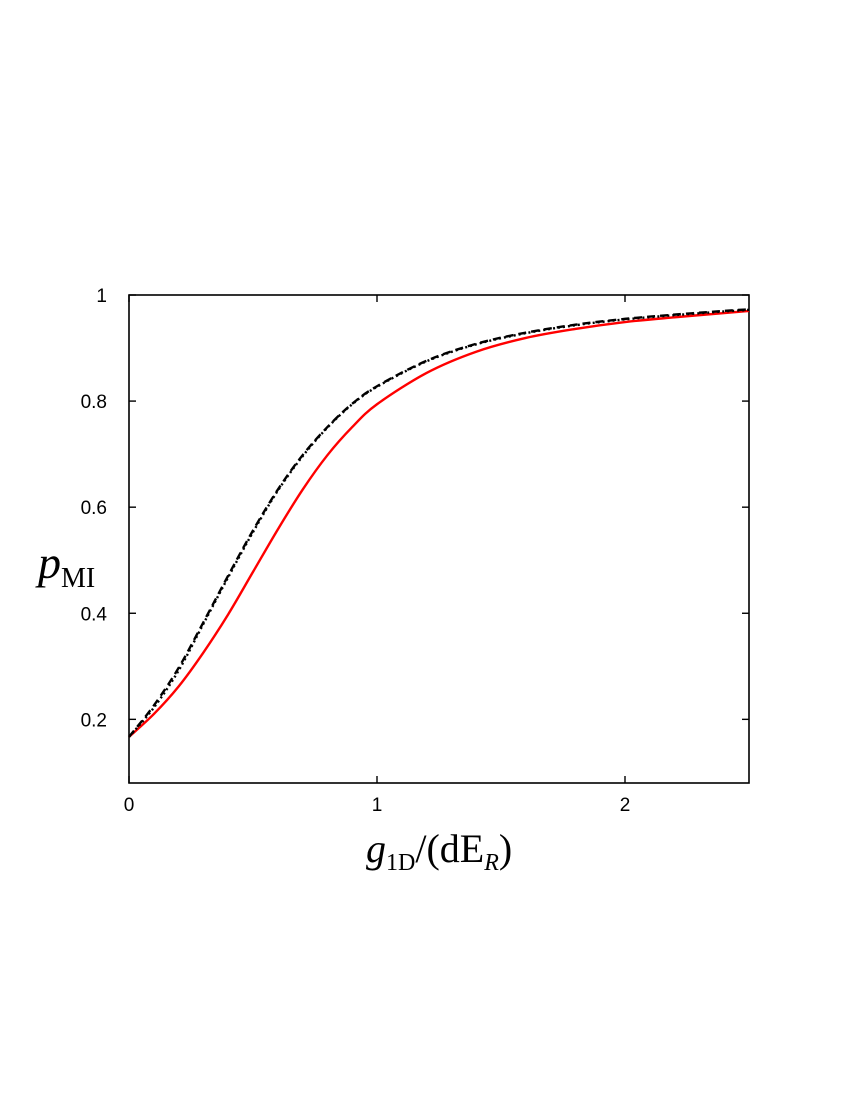 The height and width of the screenshot is (1100, 850). Describe the element at coordinates (491, 863) in the screenshot. I see `x-axis-label-sub2: R` at that location.